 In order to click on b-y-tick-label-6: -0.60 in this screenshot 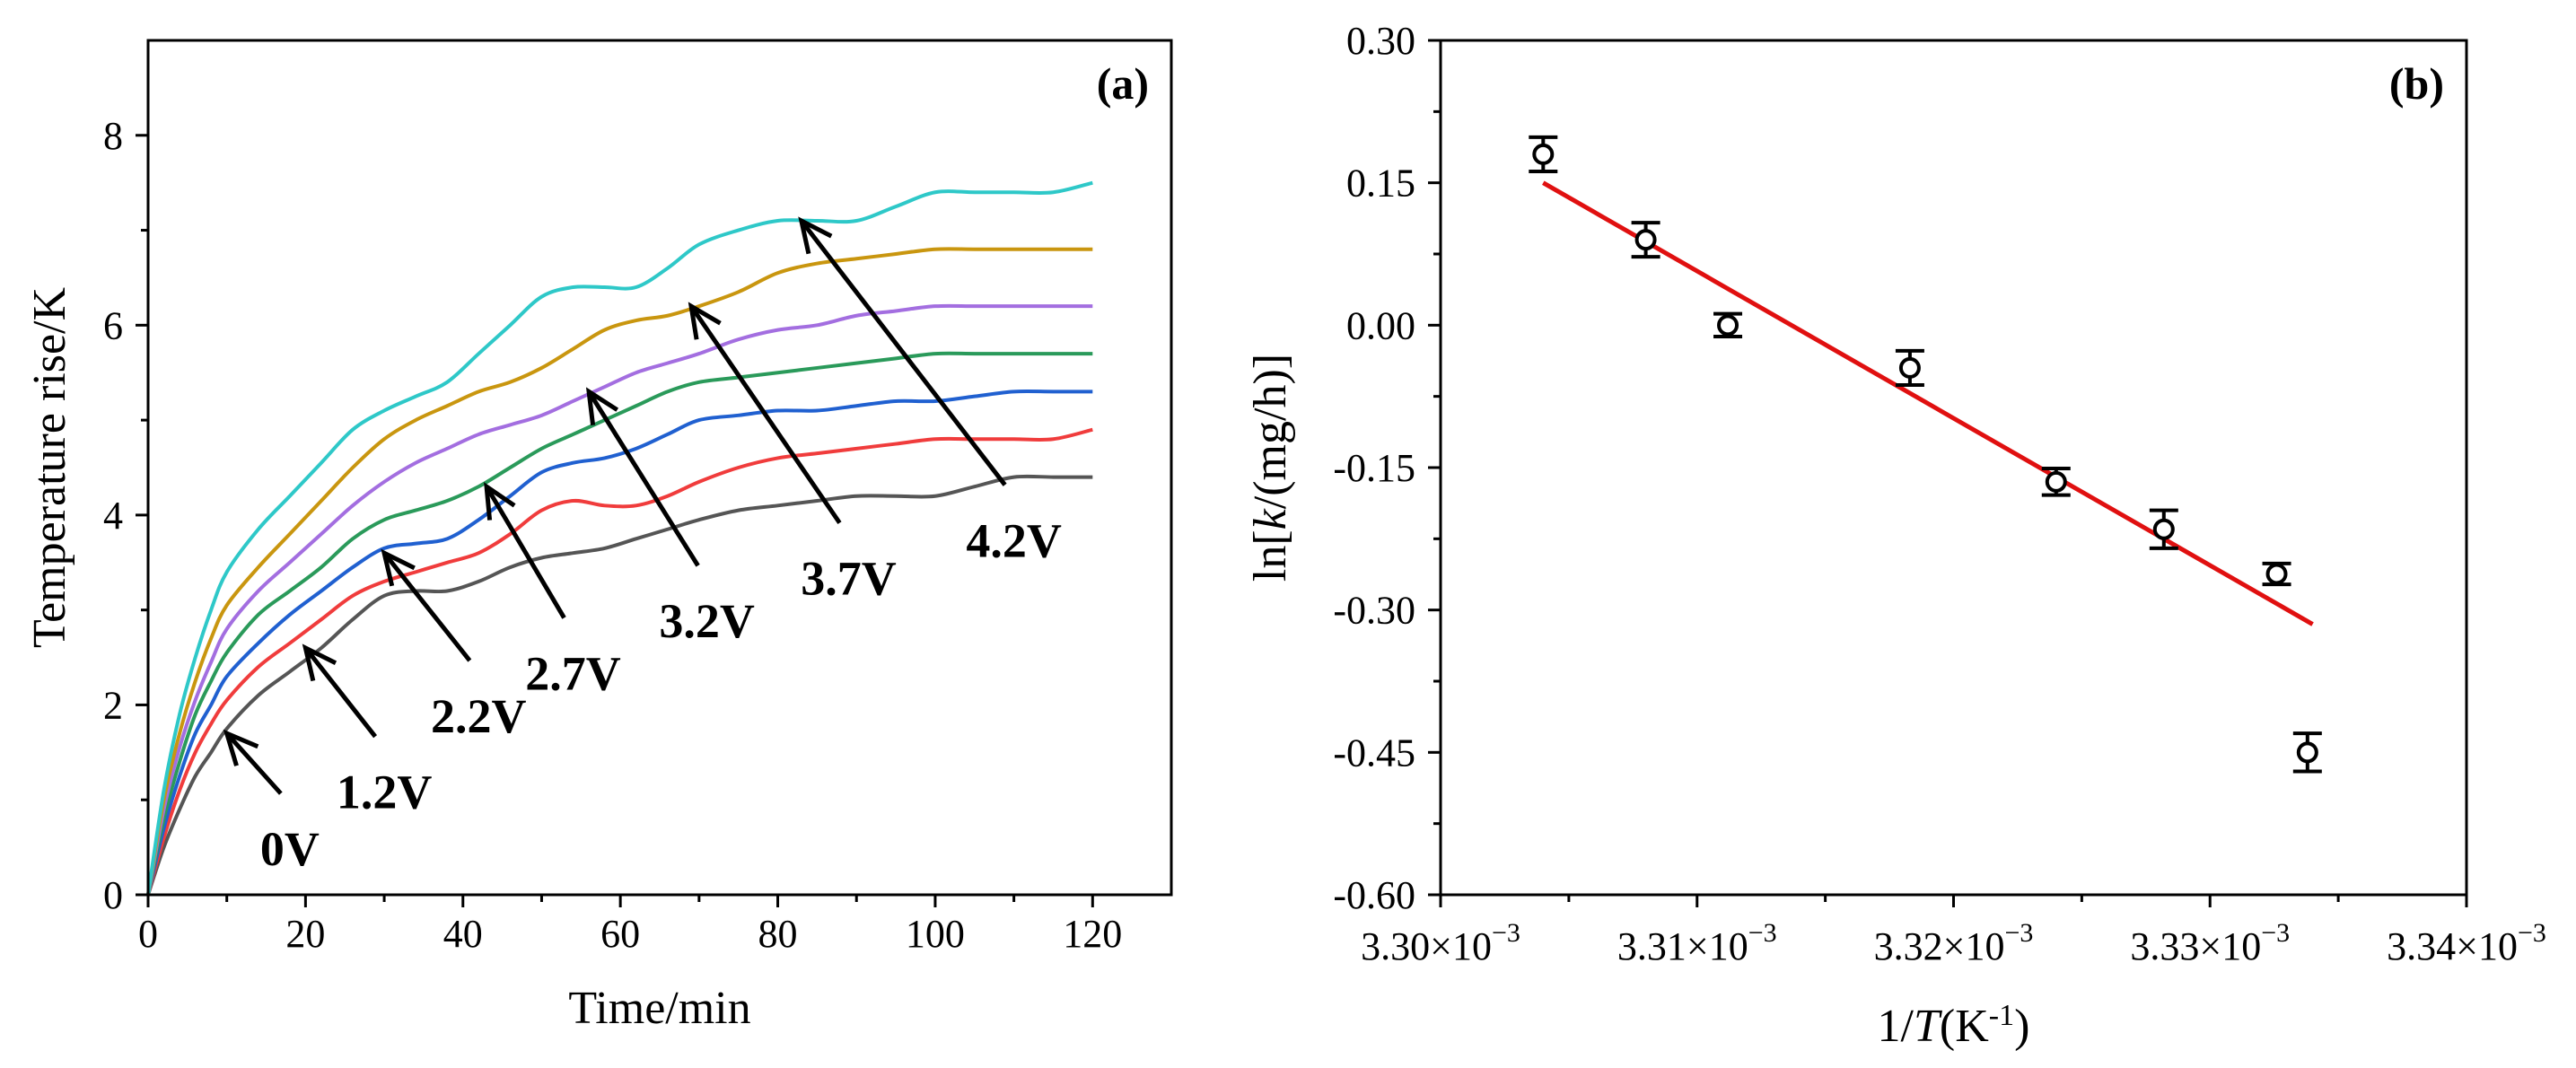, I will do `click(1374, 895)`.